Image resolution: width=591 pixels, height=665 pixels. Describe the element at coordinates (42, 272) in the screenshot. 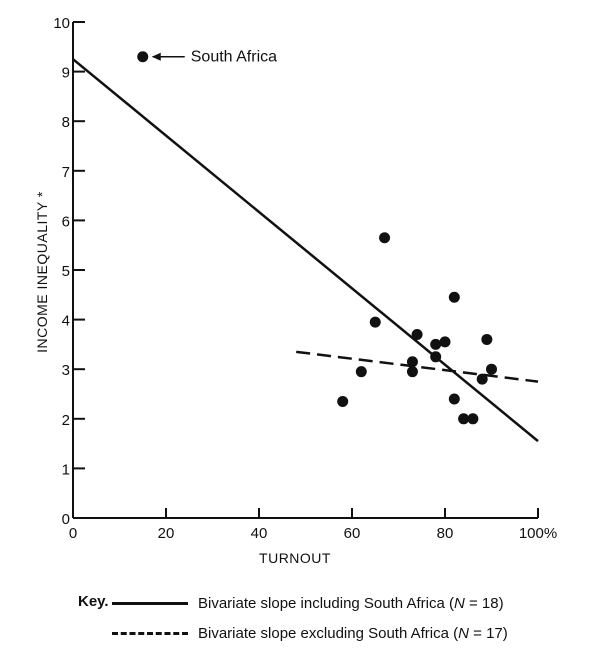

I see `y-axis-title: INCOME INEQUALITY *` at that location.